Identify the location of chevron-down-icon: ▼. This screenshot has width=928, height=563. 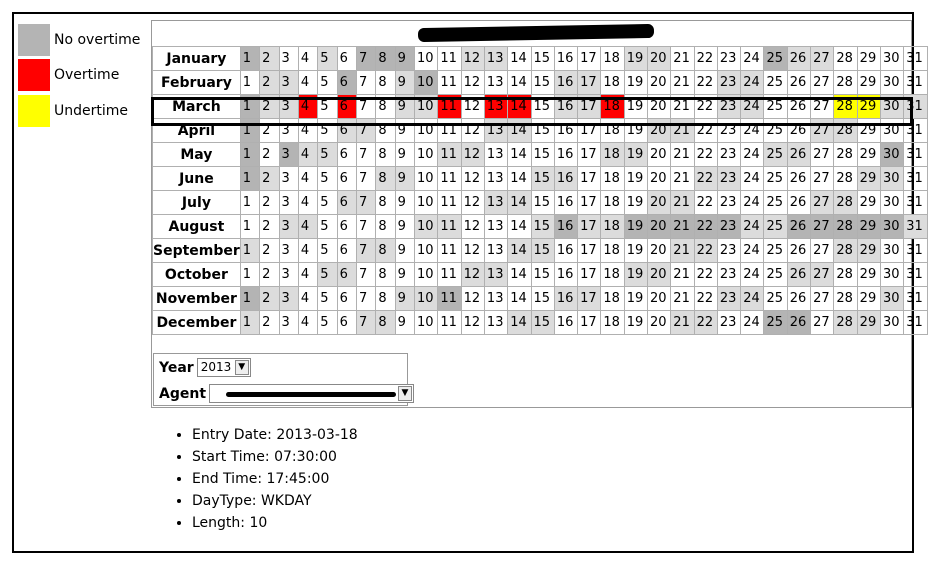
(405, 393).